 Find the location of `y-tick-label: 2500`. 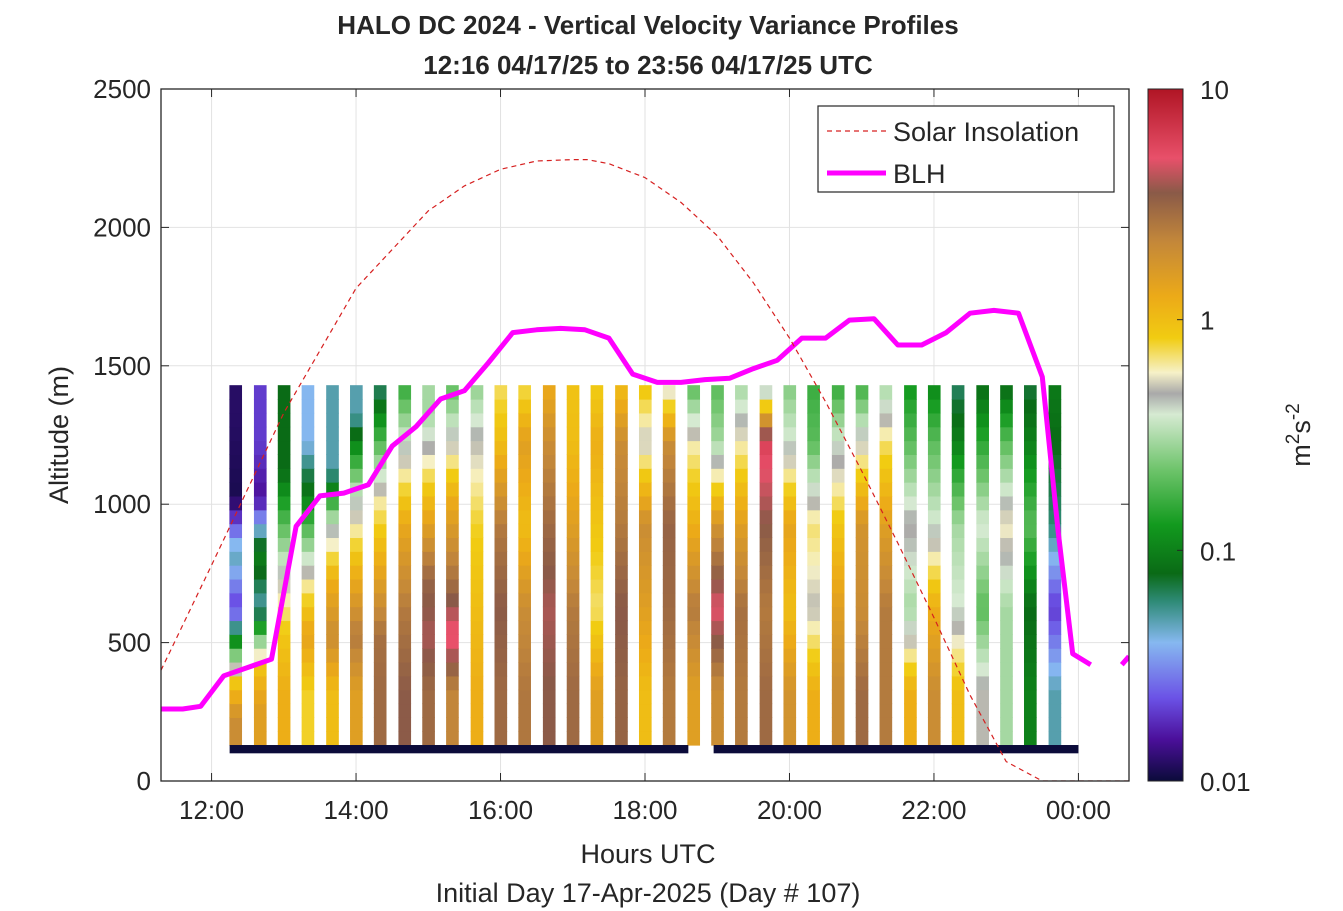

y-tick-label: 2500 is located at coordinates (122, 89).